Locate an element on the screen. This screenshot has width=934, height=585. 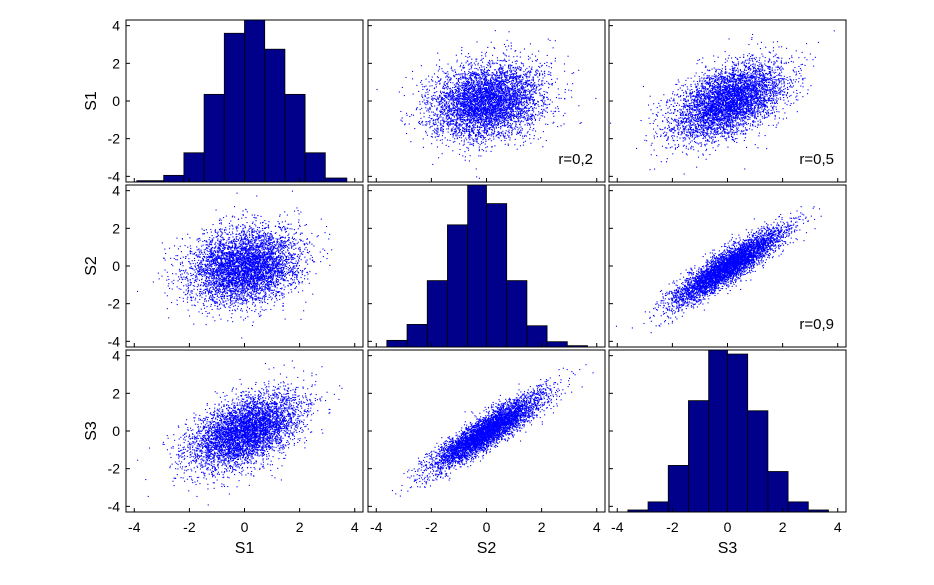
scatter-points-s3-s1 is located at coordinates (240, 433).